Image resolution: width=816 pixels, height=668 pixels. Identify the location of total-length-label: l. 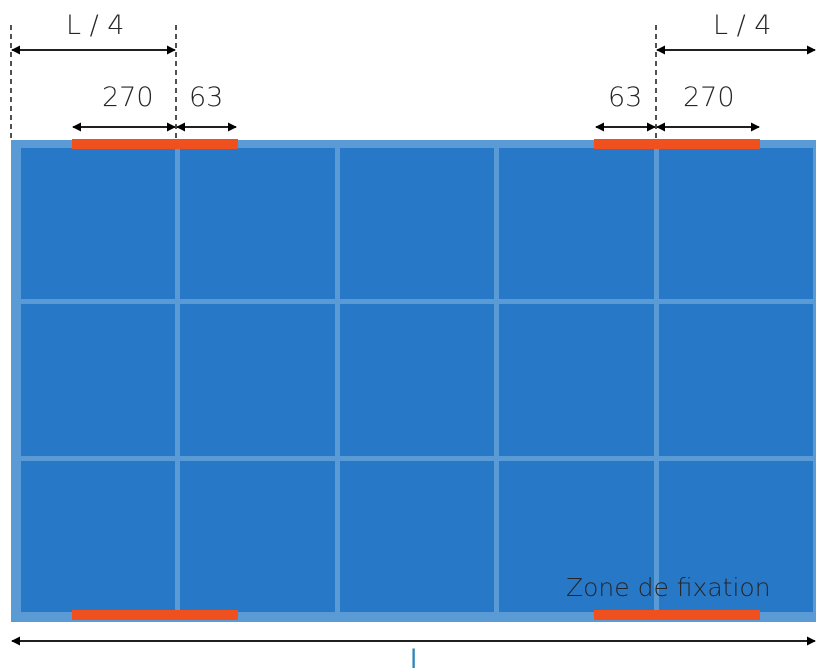
(413, 656).